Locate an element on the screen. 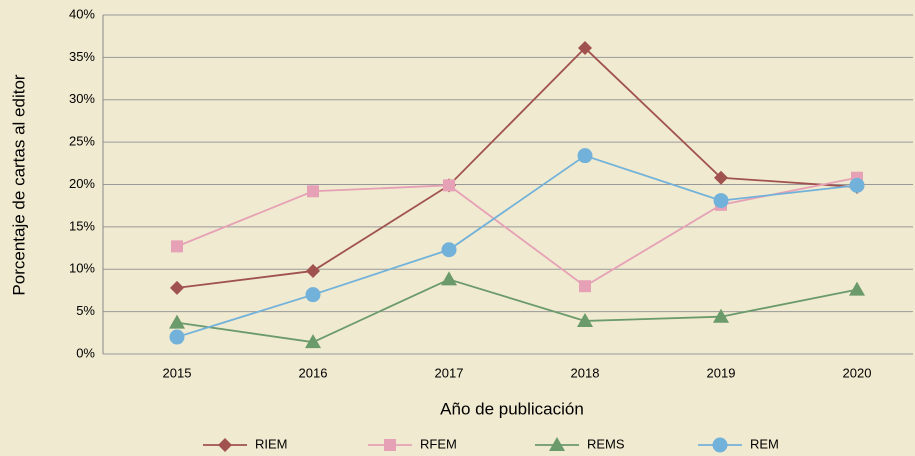 The image size is (915, 456). legend-label: REM is located at coordinates (764, 443).